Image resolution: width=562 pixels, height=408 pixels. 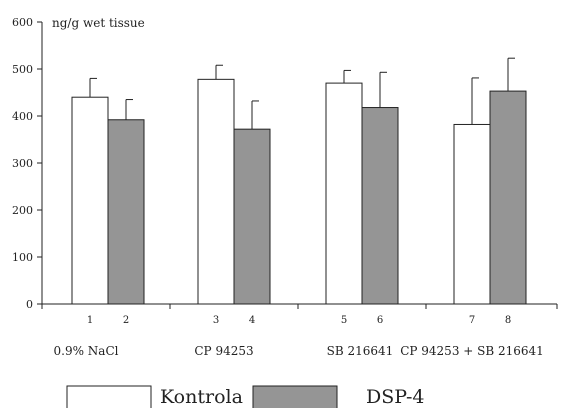 What do you see at coordinates (22, 22) in the screenshot?
I see `y-tick-label: 600` at bounding box center [22, 22].